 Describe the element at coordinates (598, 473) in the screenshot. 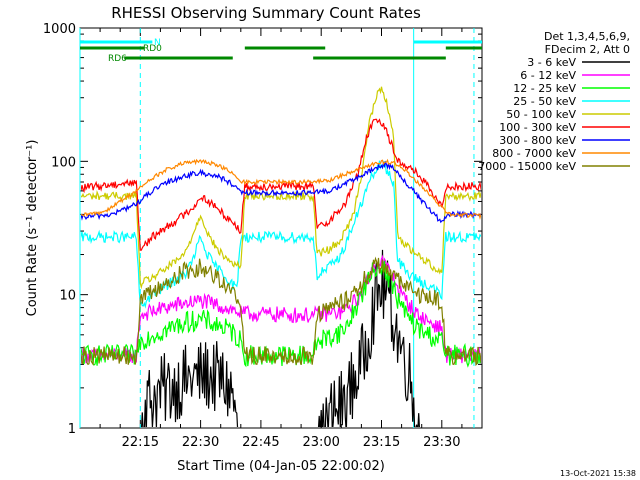

I see `footer-timestamp: 13-Oct-2021 15:38` at that location.